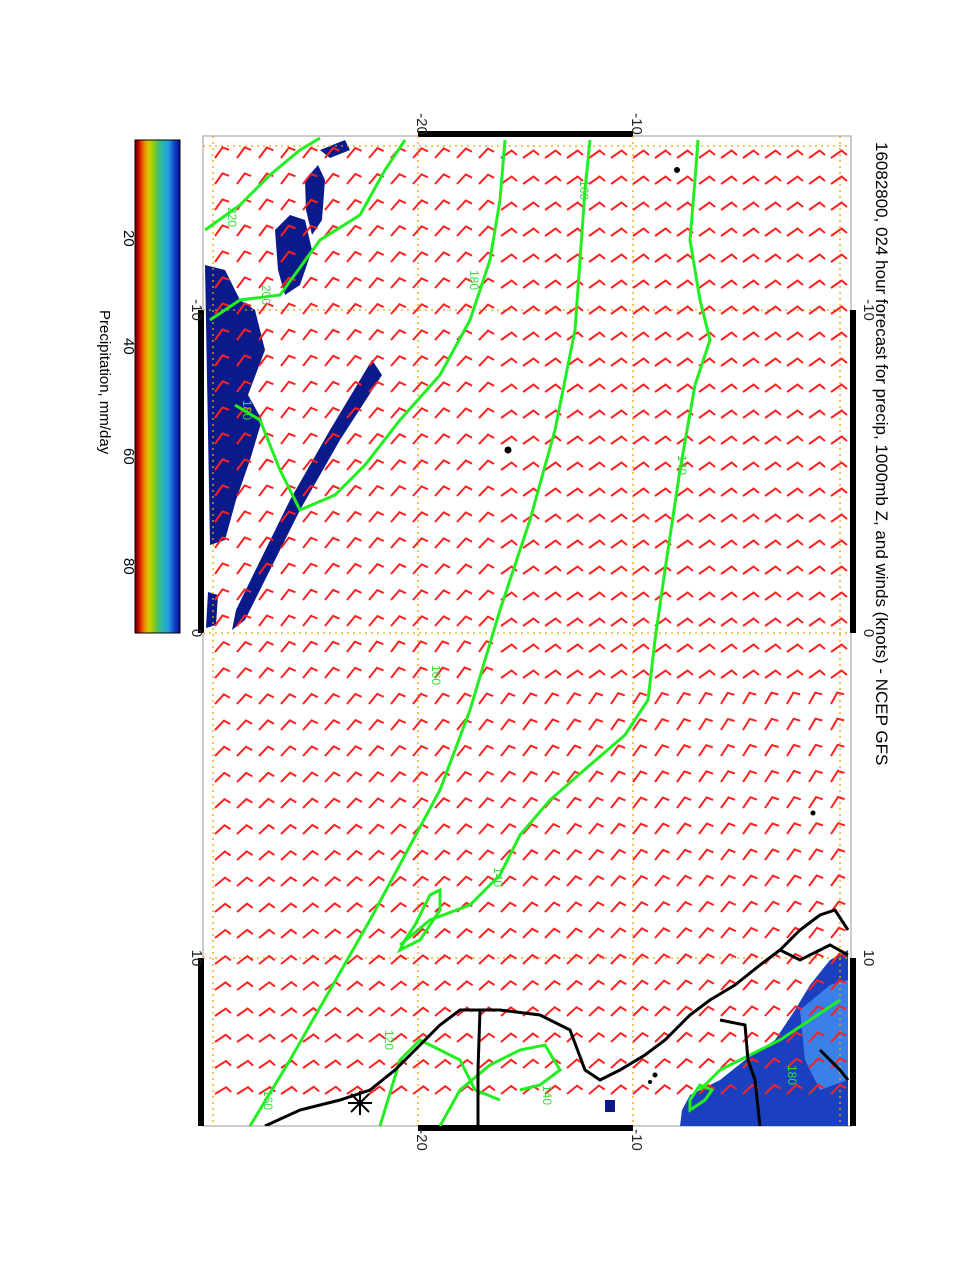  What do you see at coordinates (128, 566) in the screenshot?
I see `colorbar-tick-80: 80` at bounding box center [128, 566].